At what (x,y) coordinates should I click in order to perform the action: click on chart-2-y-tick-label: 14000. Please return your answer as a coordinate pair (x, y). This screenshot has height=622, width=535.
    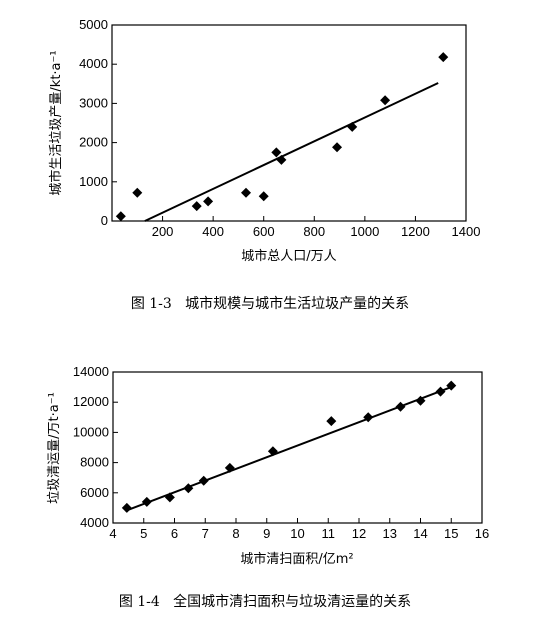
    Looking at the image, I should click on (91, 371).